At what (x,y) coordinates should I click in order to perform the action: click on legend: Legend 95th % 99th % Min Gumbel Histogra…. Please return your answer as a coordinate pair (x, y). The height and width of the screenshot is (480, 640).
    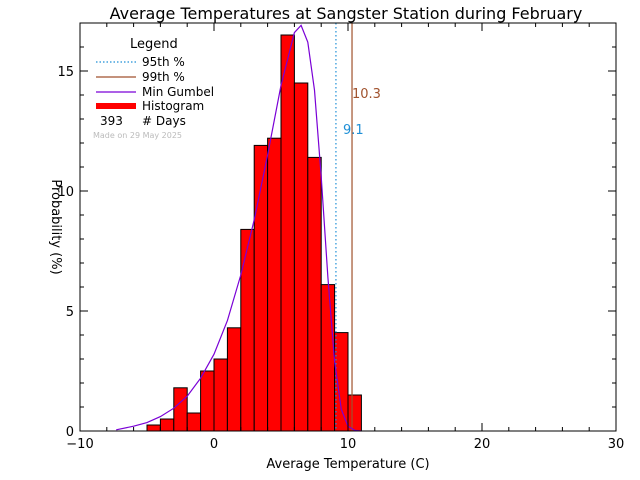
    Looking at the image, I should click on (153, 88).